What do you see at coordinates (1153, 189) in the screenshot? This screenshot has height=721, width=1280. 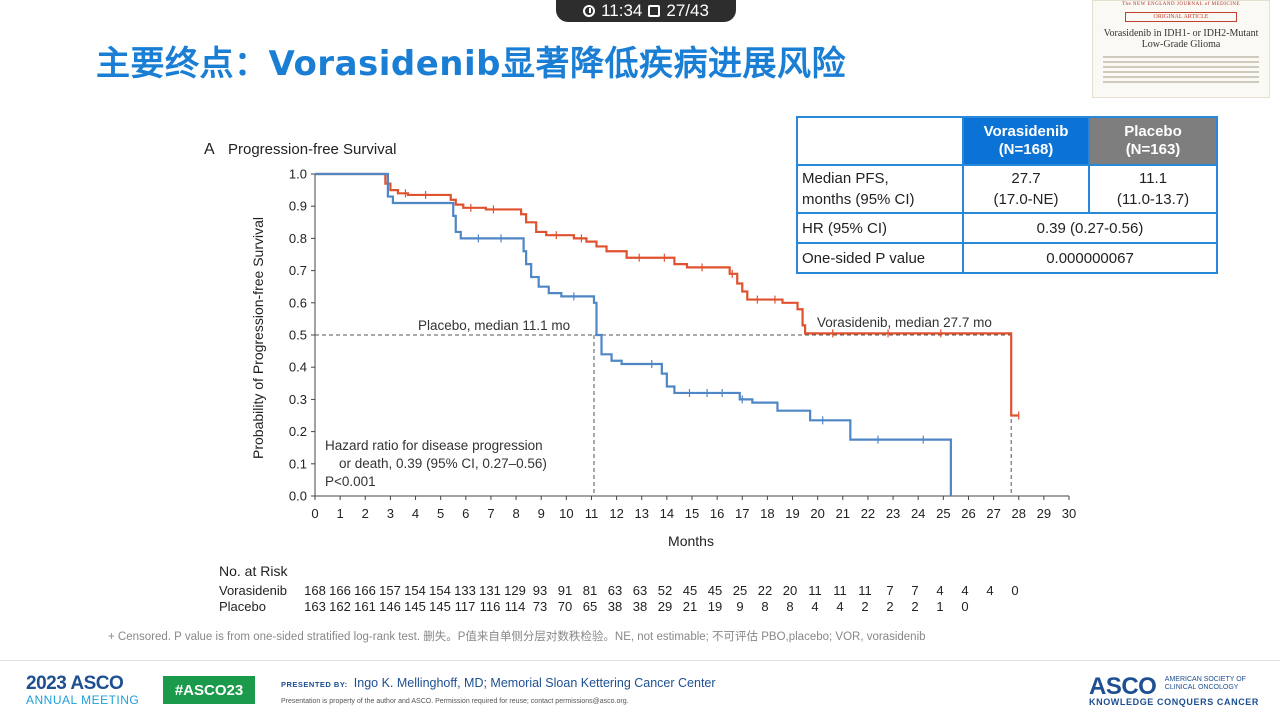 I see `median-pbo-cell: 11.1 (11.0-13.7)` at bounding box center [1153, 189].